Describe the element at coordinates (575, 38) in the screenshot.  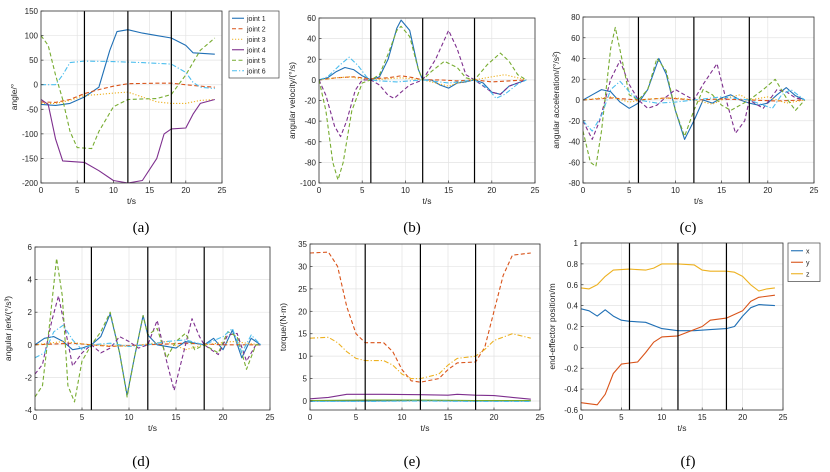
I see `y-tick-label: 60` at that location.